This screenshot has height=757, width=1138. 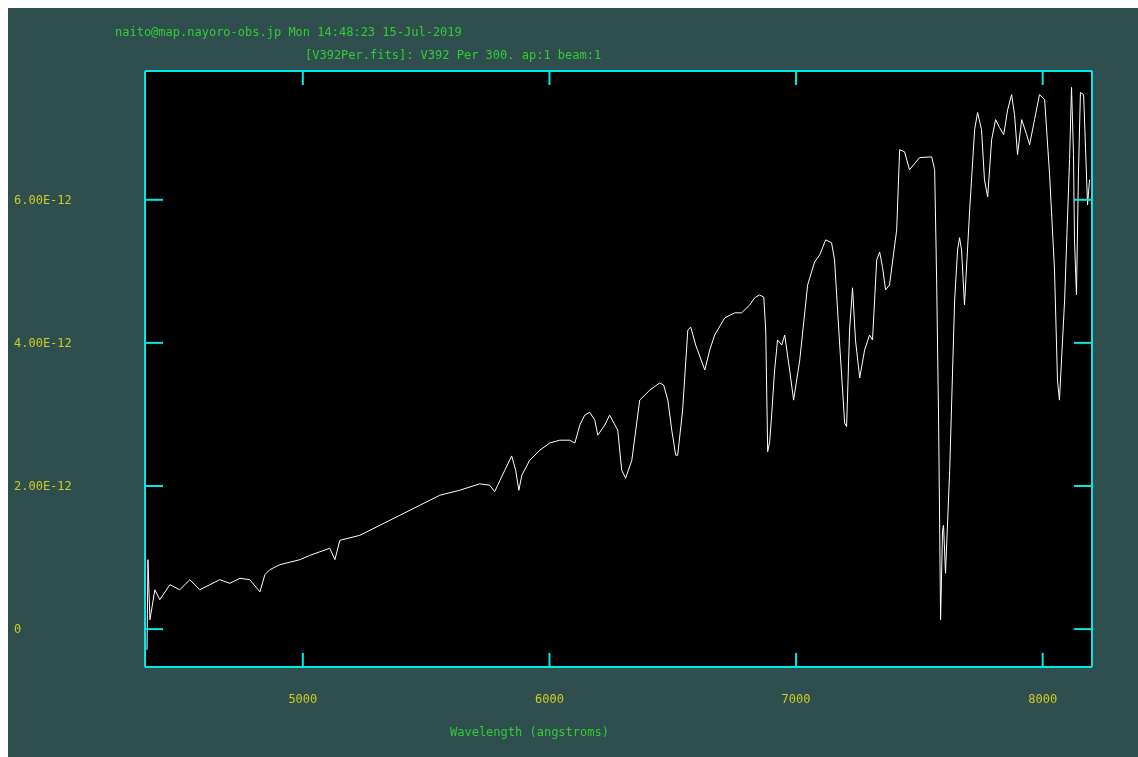 What do you see at coordinates (1043, 699) in the screenshot?
I see `x-tick-label: 8000` at bounding box center [1043, 699].